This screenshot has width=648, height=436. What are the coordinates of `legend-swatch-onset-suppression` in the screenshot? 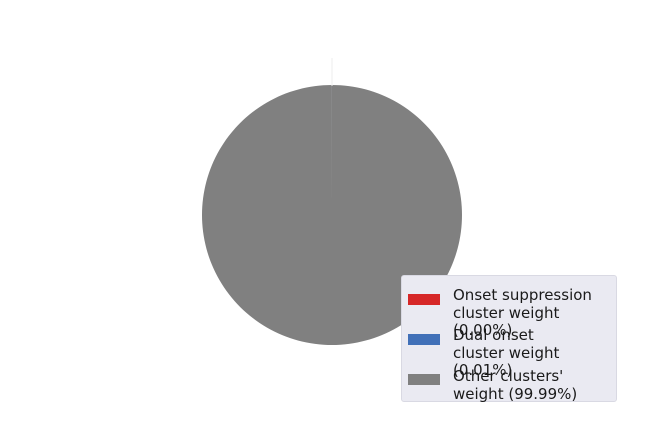 It's located at (424, 299).